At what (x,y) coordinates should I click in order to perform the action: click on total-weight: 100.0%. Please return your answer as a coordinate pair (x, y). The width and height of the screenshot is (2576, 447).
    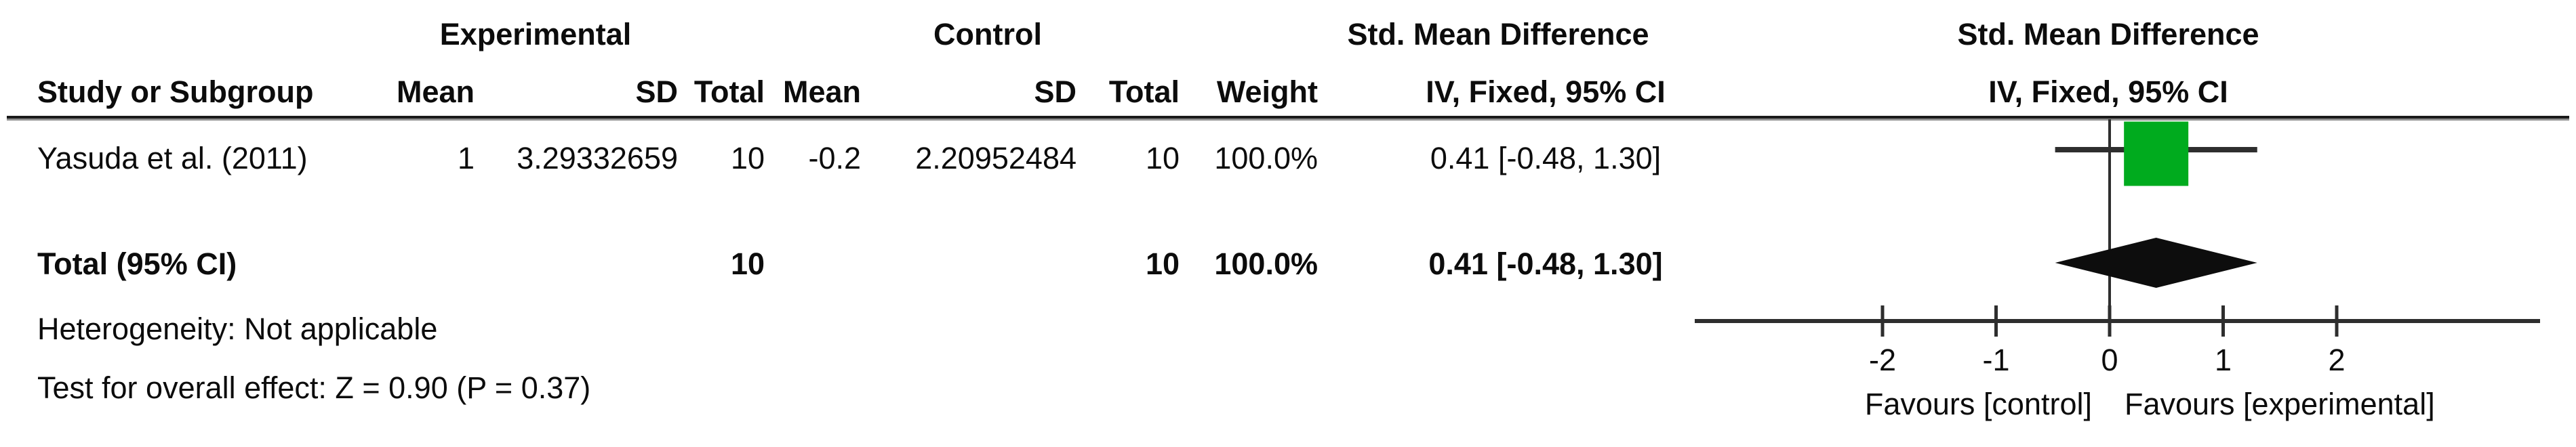
    Looking at the image, I should click on (1266, 264).